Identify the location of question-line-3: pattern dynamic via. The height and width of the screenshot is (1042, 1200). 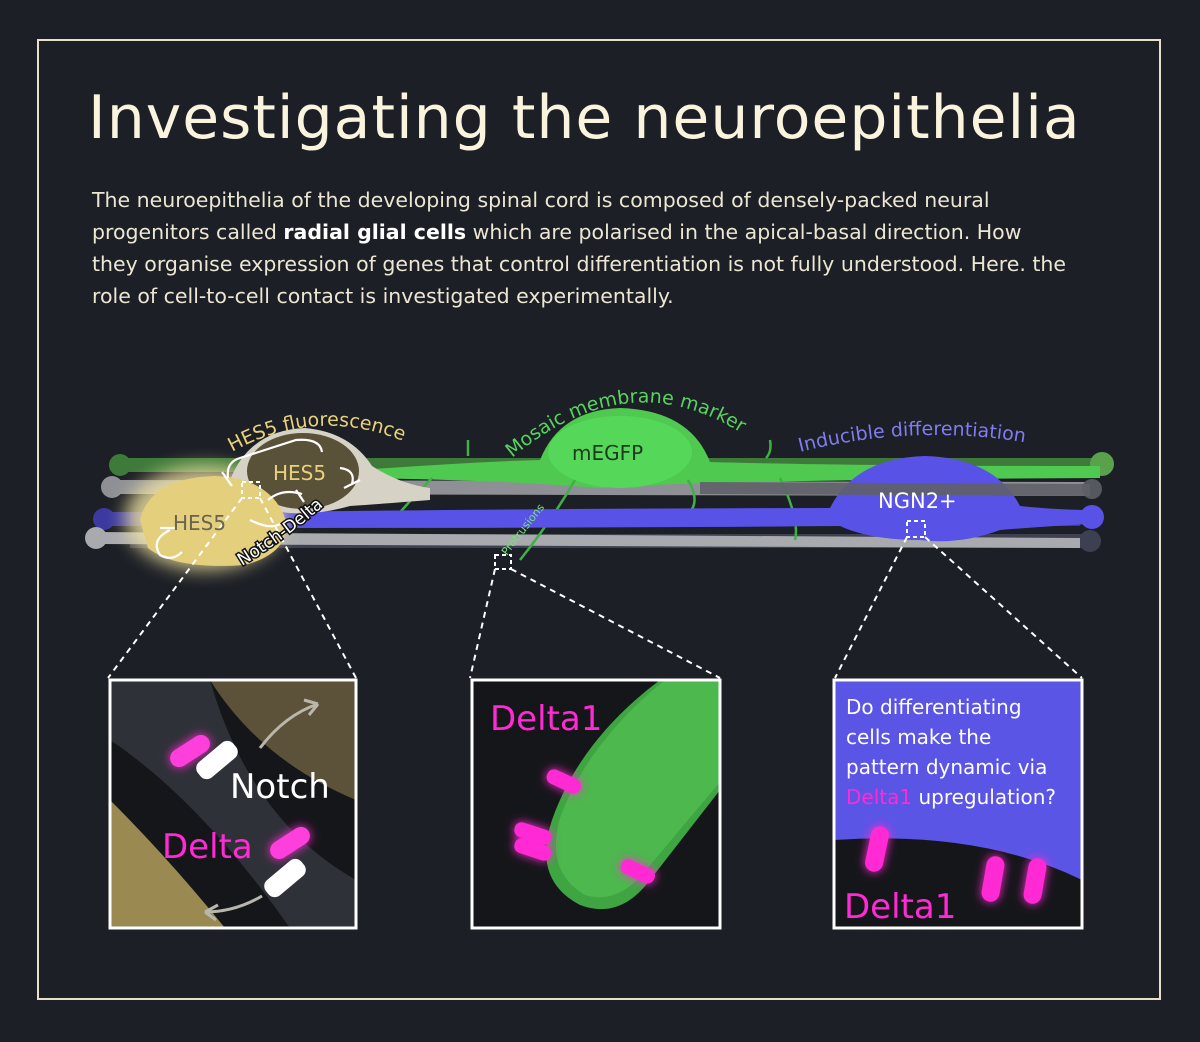
(947, 767).